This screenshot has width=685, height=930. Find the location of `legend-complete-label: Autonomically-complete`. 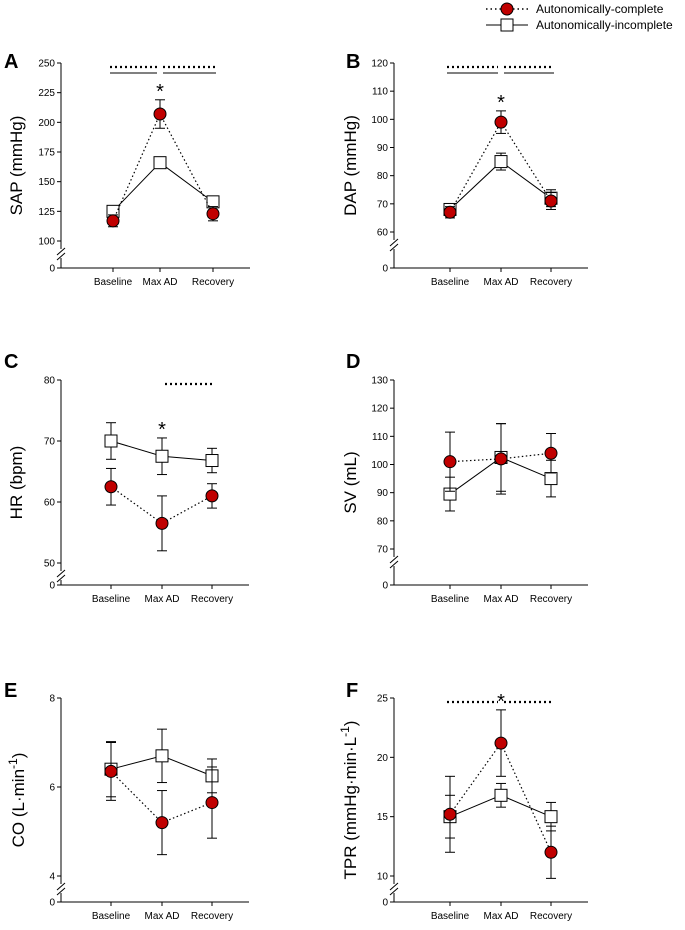

legend-complete-label: Autonomically-complete is located at coordinates (600, 9).